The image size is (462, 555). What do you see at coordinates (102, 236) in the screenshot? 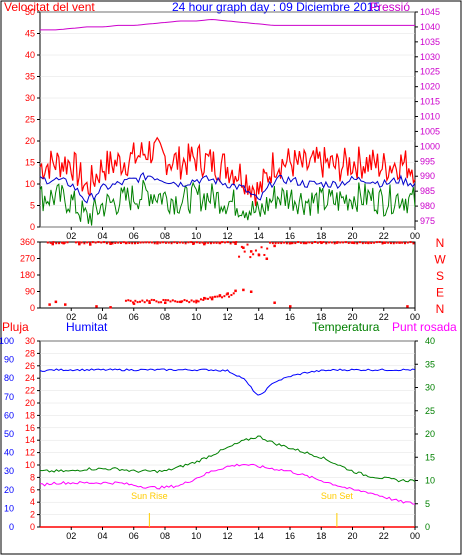
I see `x-tick-label: 04` at bounding box center [102, 236].